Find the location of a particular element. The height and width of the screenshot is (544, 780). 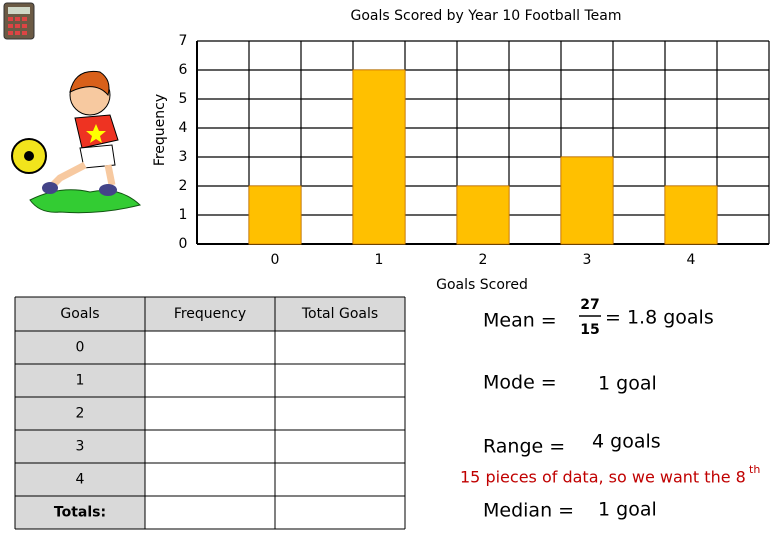

table-cell: 3 is located at coordinates (80, 447).